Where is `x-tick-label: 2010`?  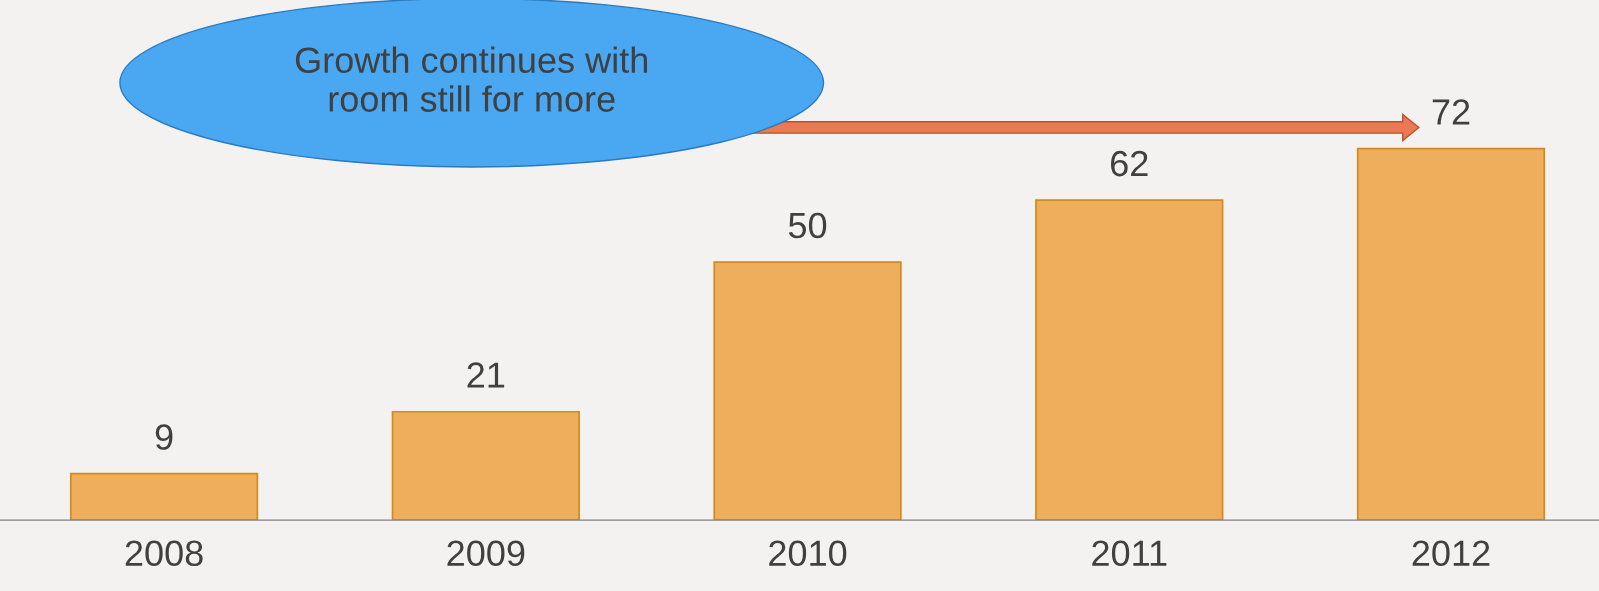
x-tick-label: 2010 is located at coordinates (808, 553).